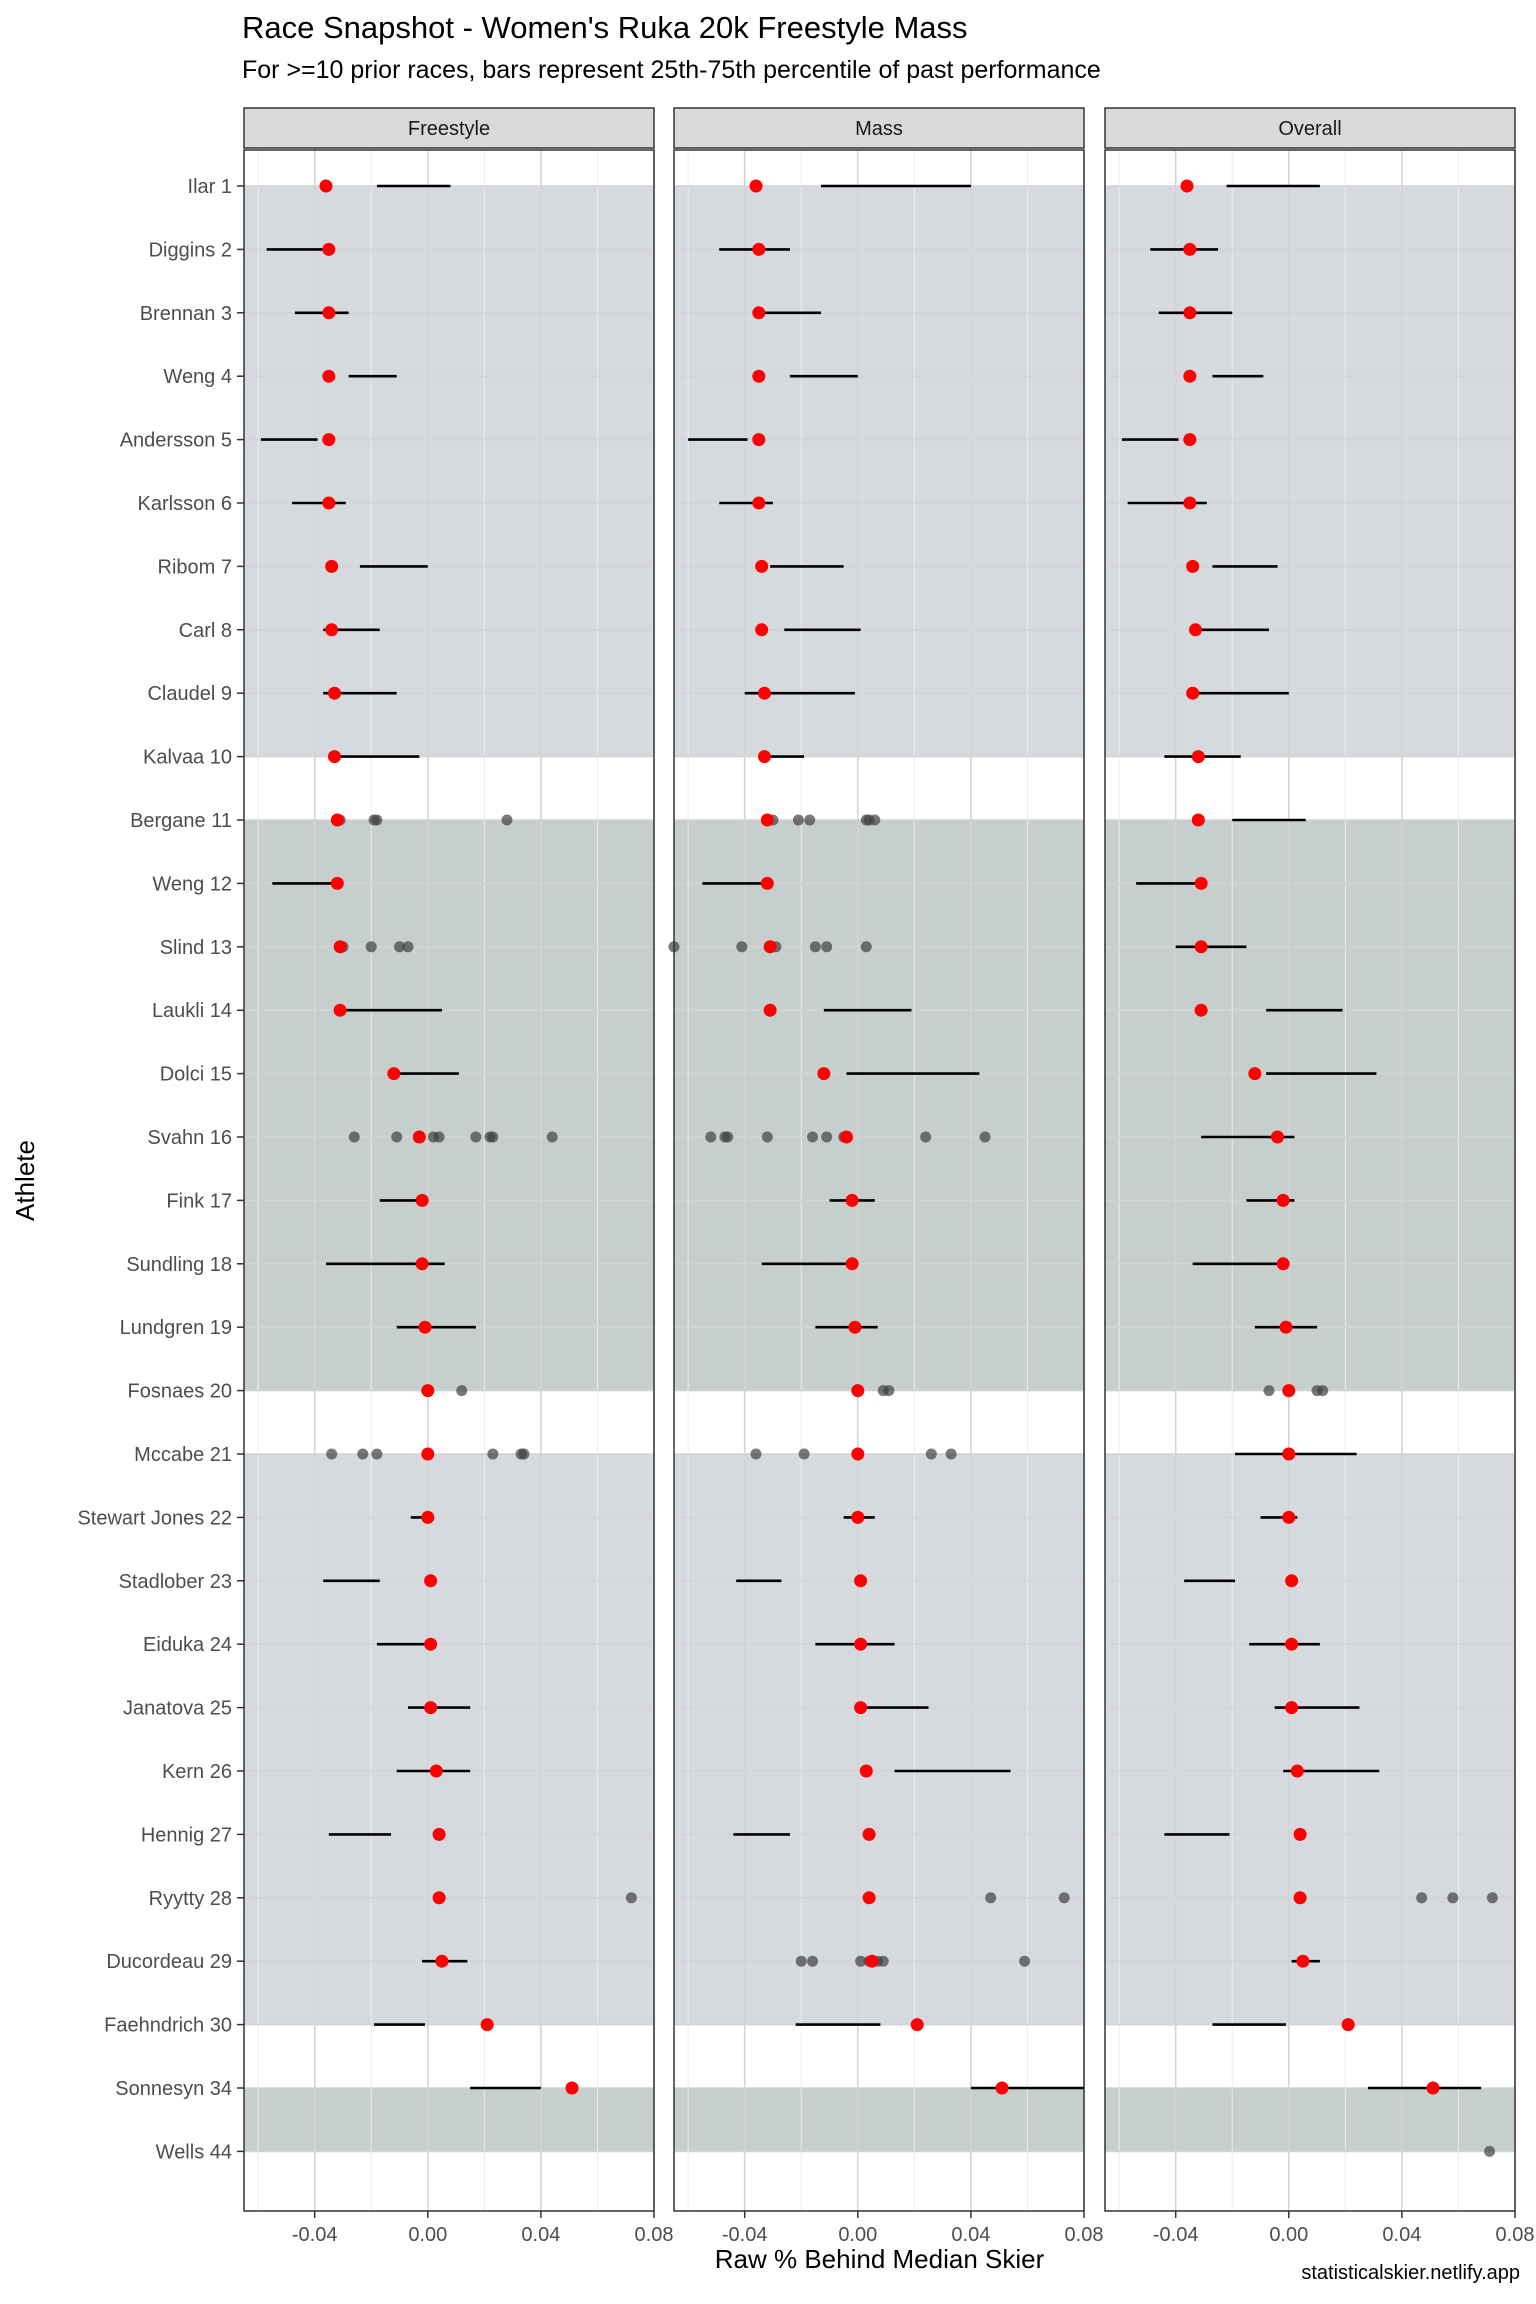  I want to click on y-tick-label-slind-13: Slind 13, so click(196, 948).